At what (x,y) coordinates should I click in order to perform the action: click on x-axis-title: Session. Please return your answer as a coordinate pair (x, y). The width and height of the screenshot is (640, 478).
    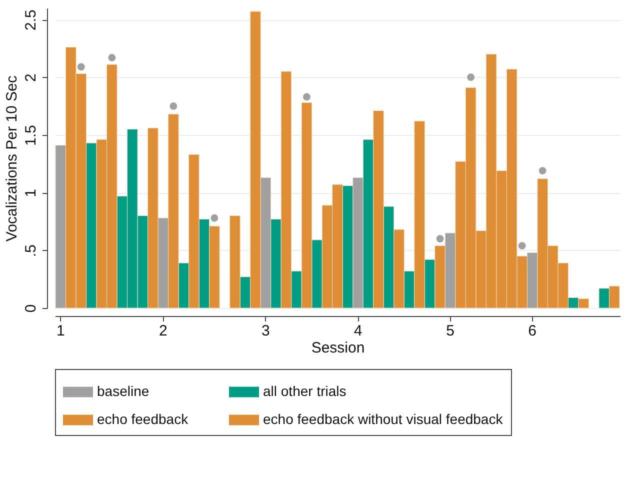
    Looking at the image, I should click on (338, 348).